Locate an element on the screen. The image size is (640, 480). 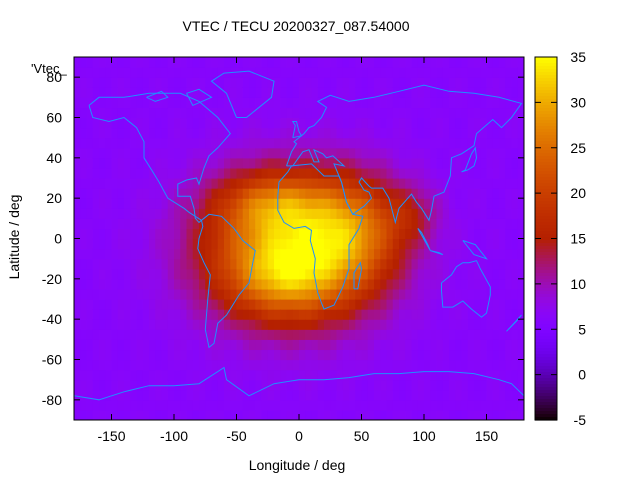
x-tick-label: -100 is located at coordinates (174, 436).